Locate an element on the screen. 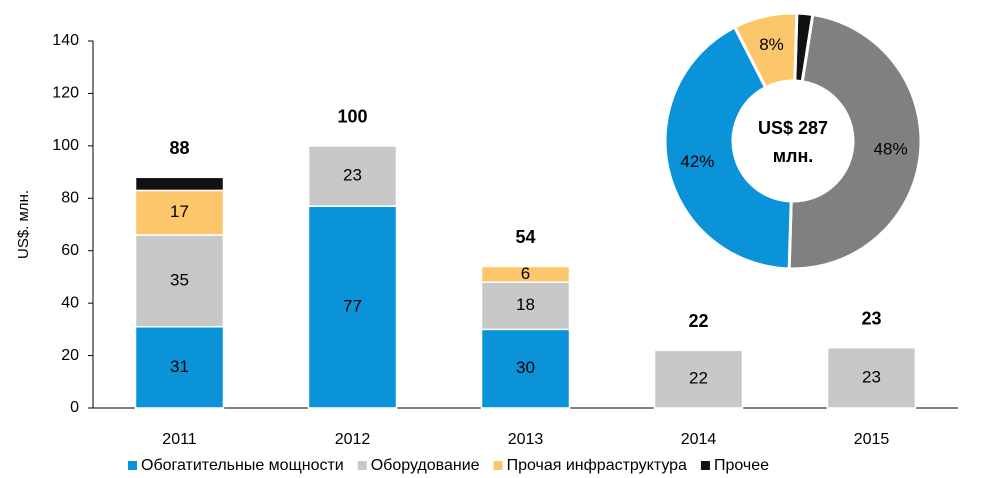  y-tick-label: 100 is located at coordinates (65, 145).